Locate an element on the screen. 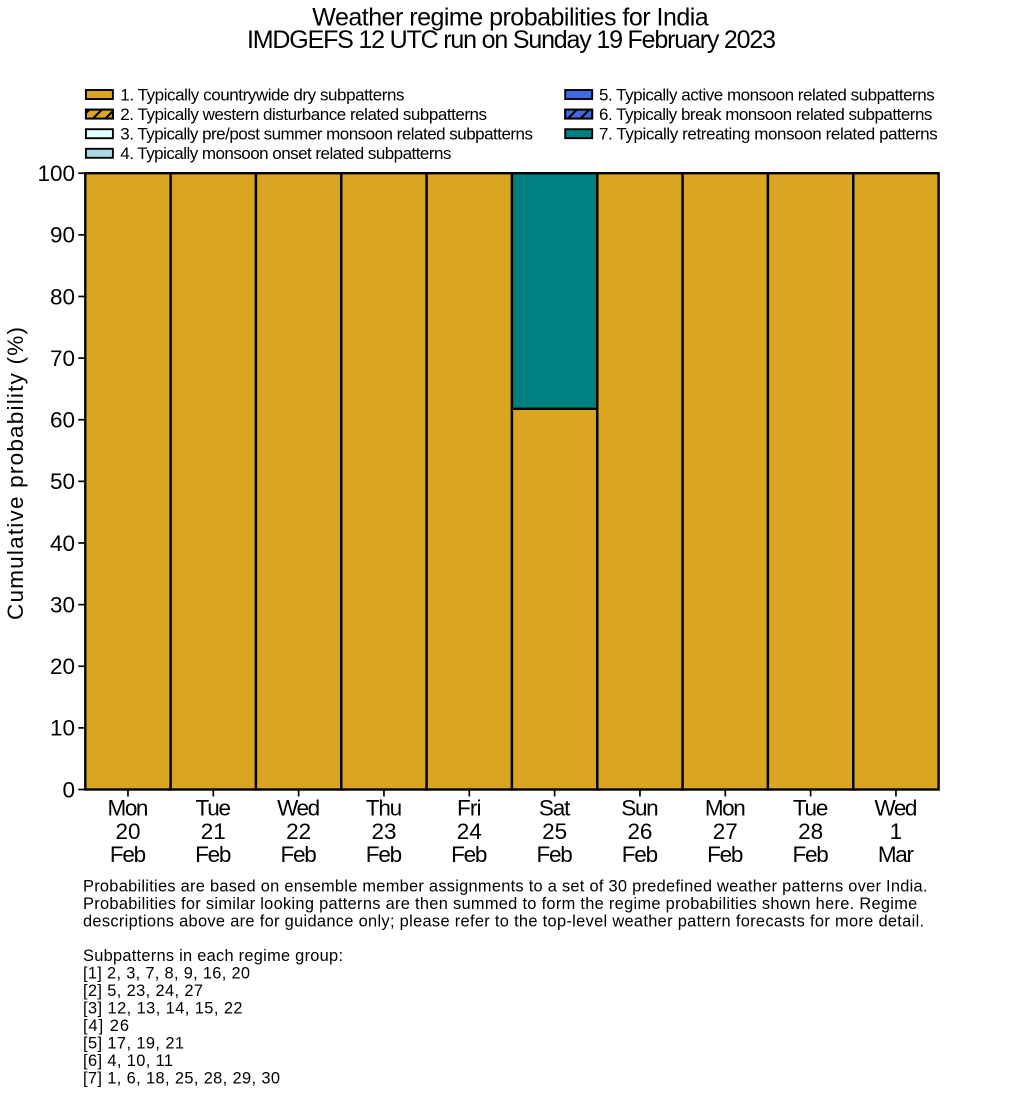 The height and width of the screenshot is (1114, 1033). svg-text:Weather regime probabilities f: Weather regime probabilities for India is located at coordinates (510, 17).